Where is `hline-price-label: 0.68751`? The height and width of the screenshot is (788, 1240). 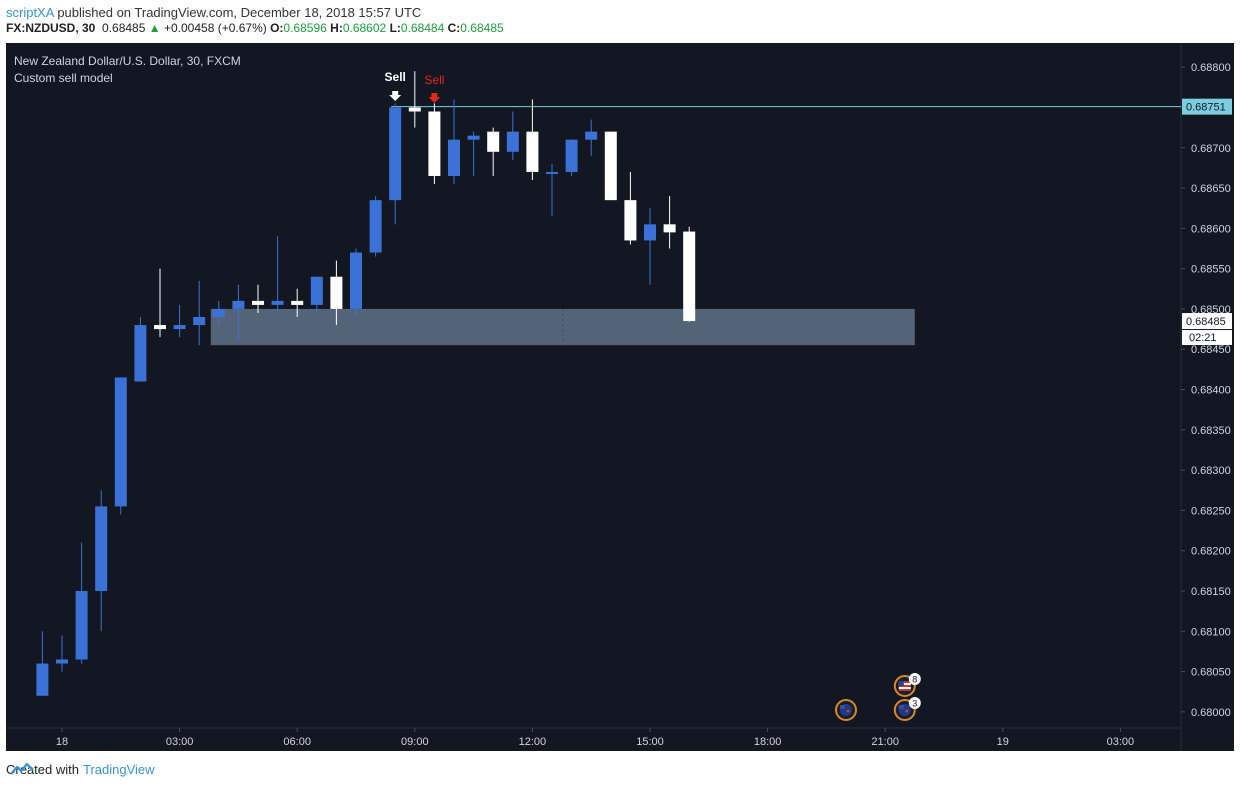
hline-price-label: 0.68751 is located at coordinates (1206, 108).